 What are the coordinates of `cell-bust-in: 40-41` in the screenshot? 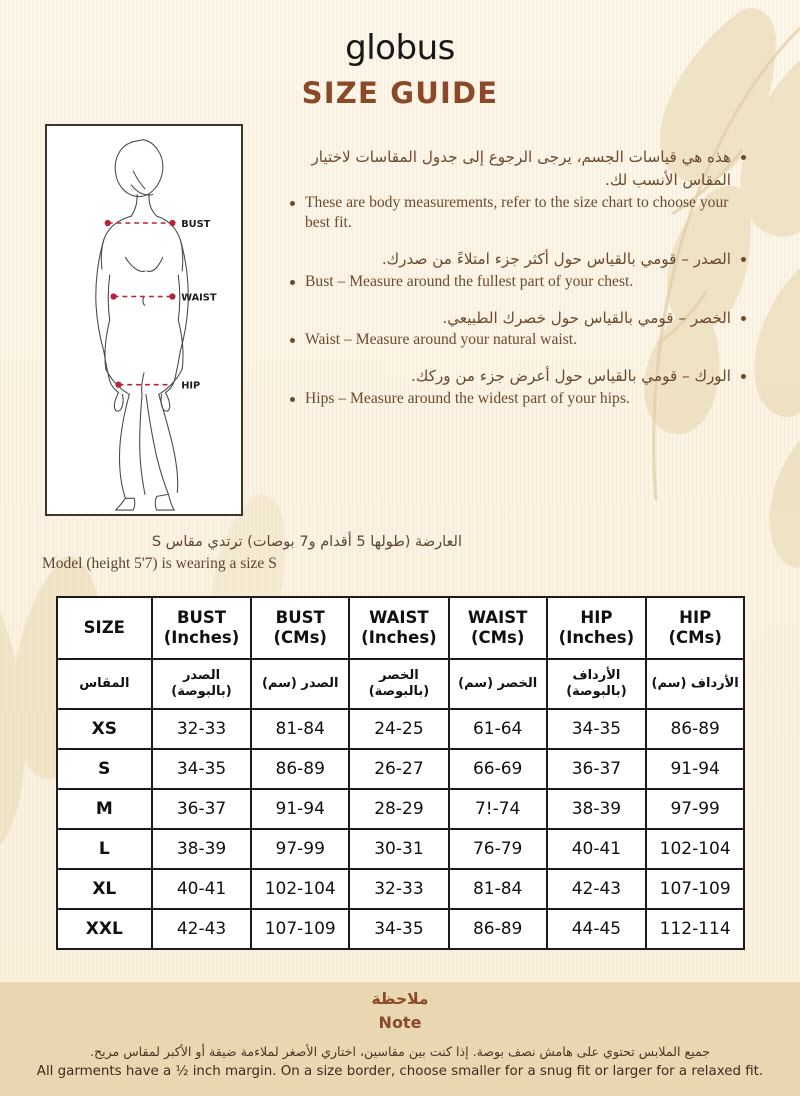 It's located at (201, 889).